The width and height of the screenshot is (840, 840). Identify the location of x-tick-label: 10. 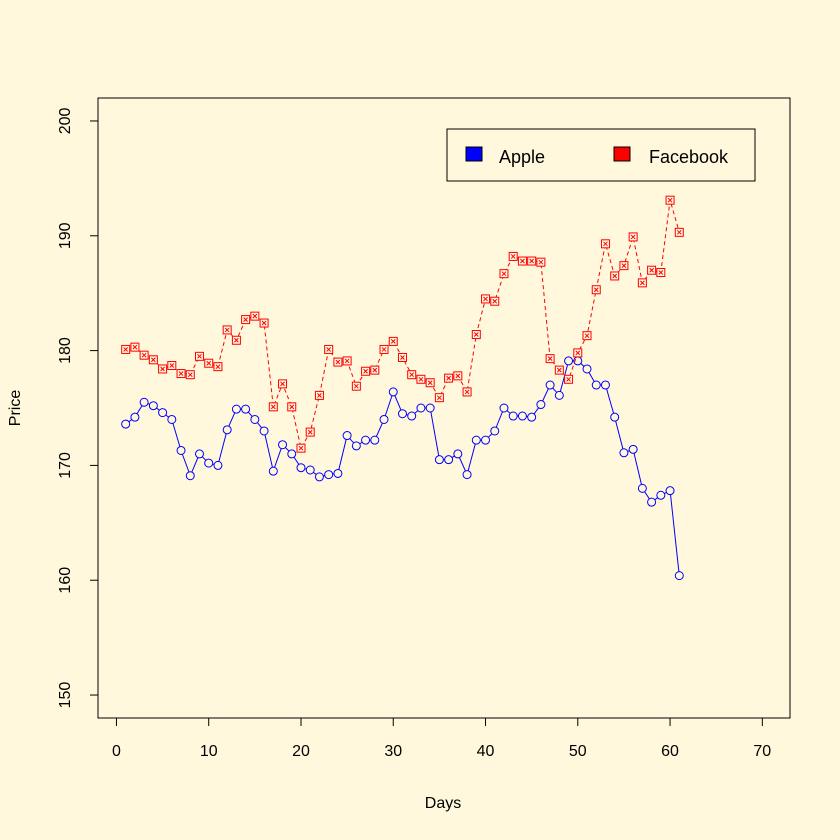
(209, 751).